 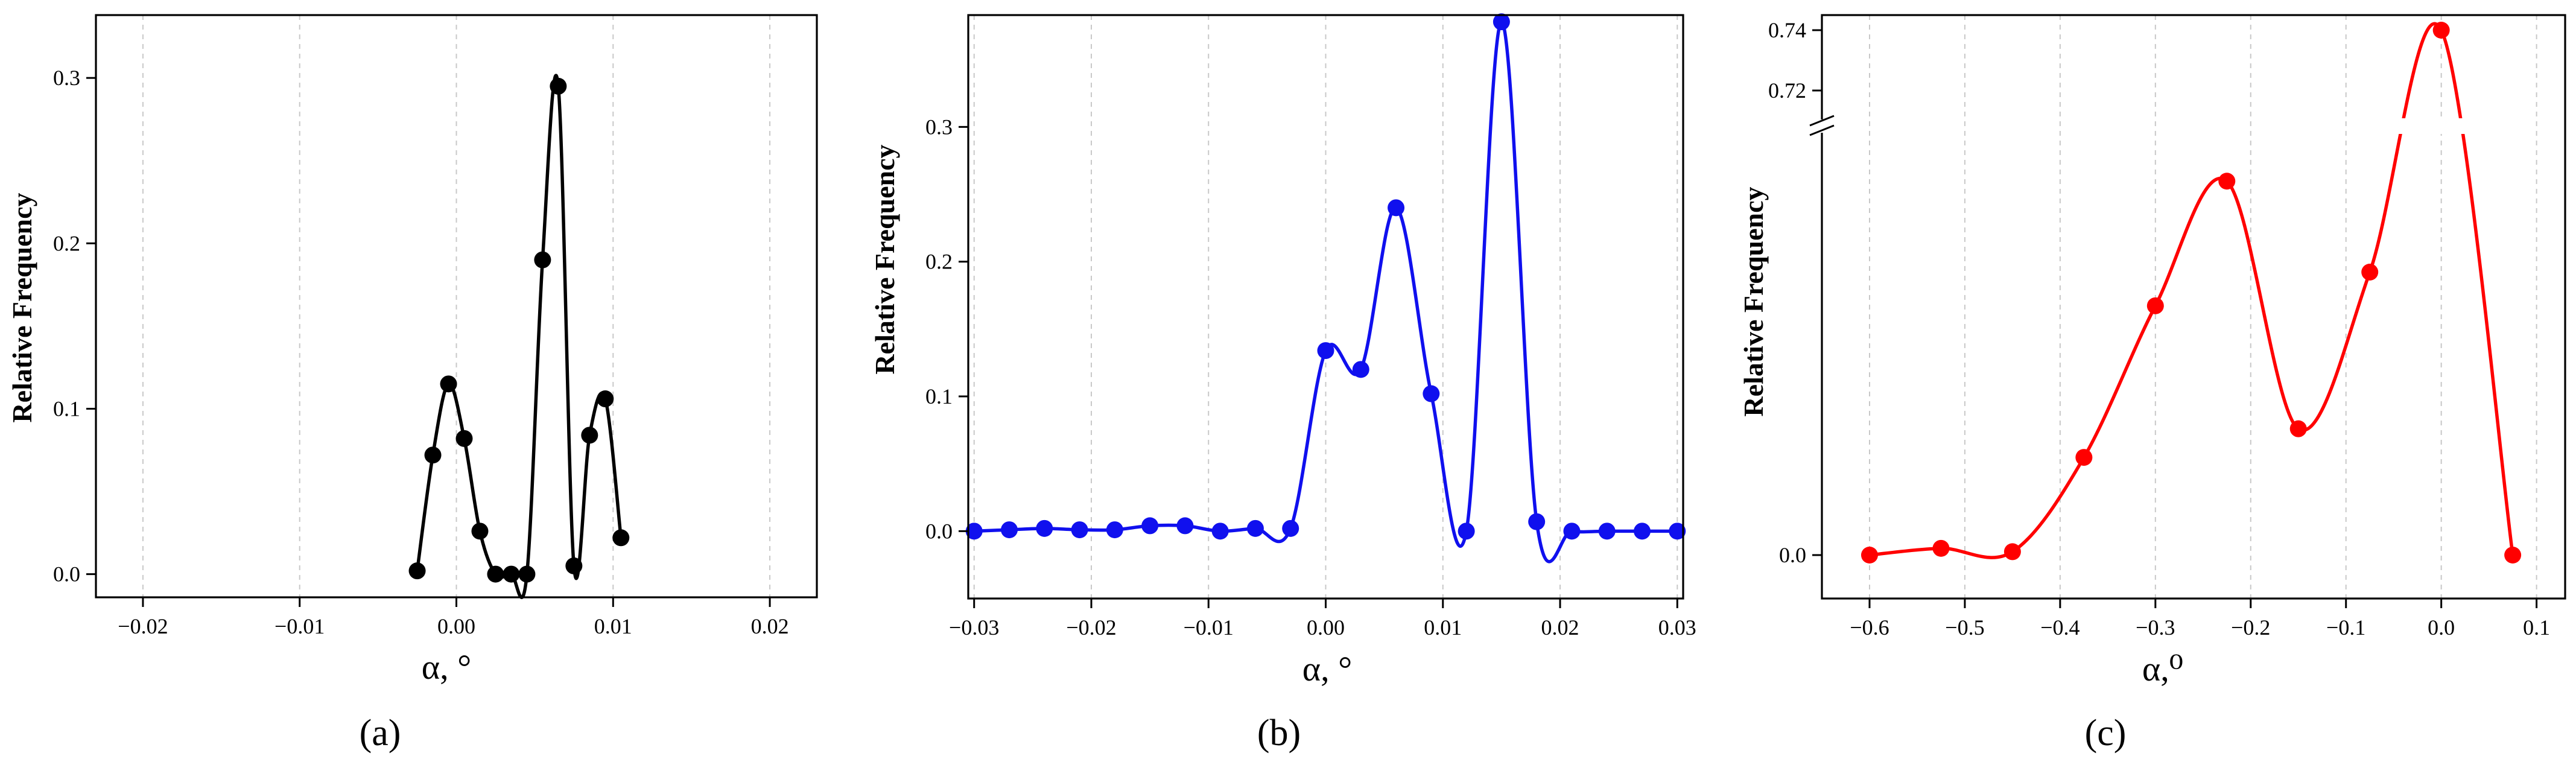 What do you see at coordinates (884, 259) in the screenshot?
I see `panel-b-y-axis-title: Relative Frequency` at bounding box center [884, 259].